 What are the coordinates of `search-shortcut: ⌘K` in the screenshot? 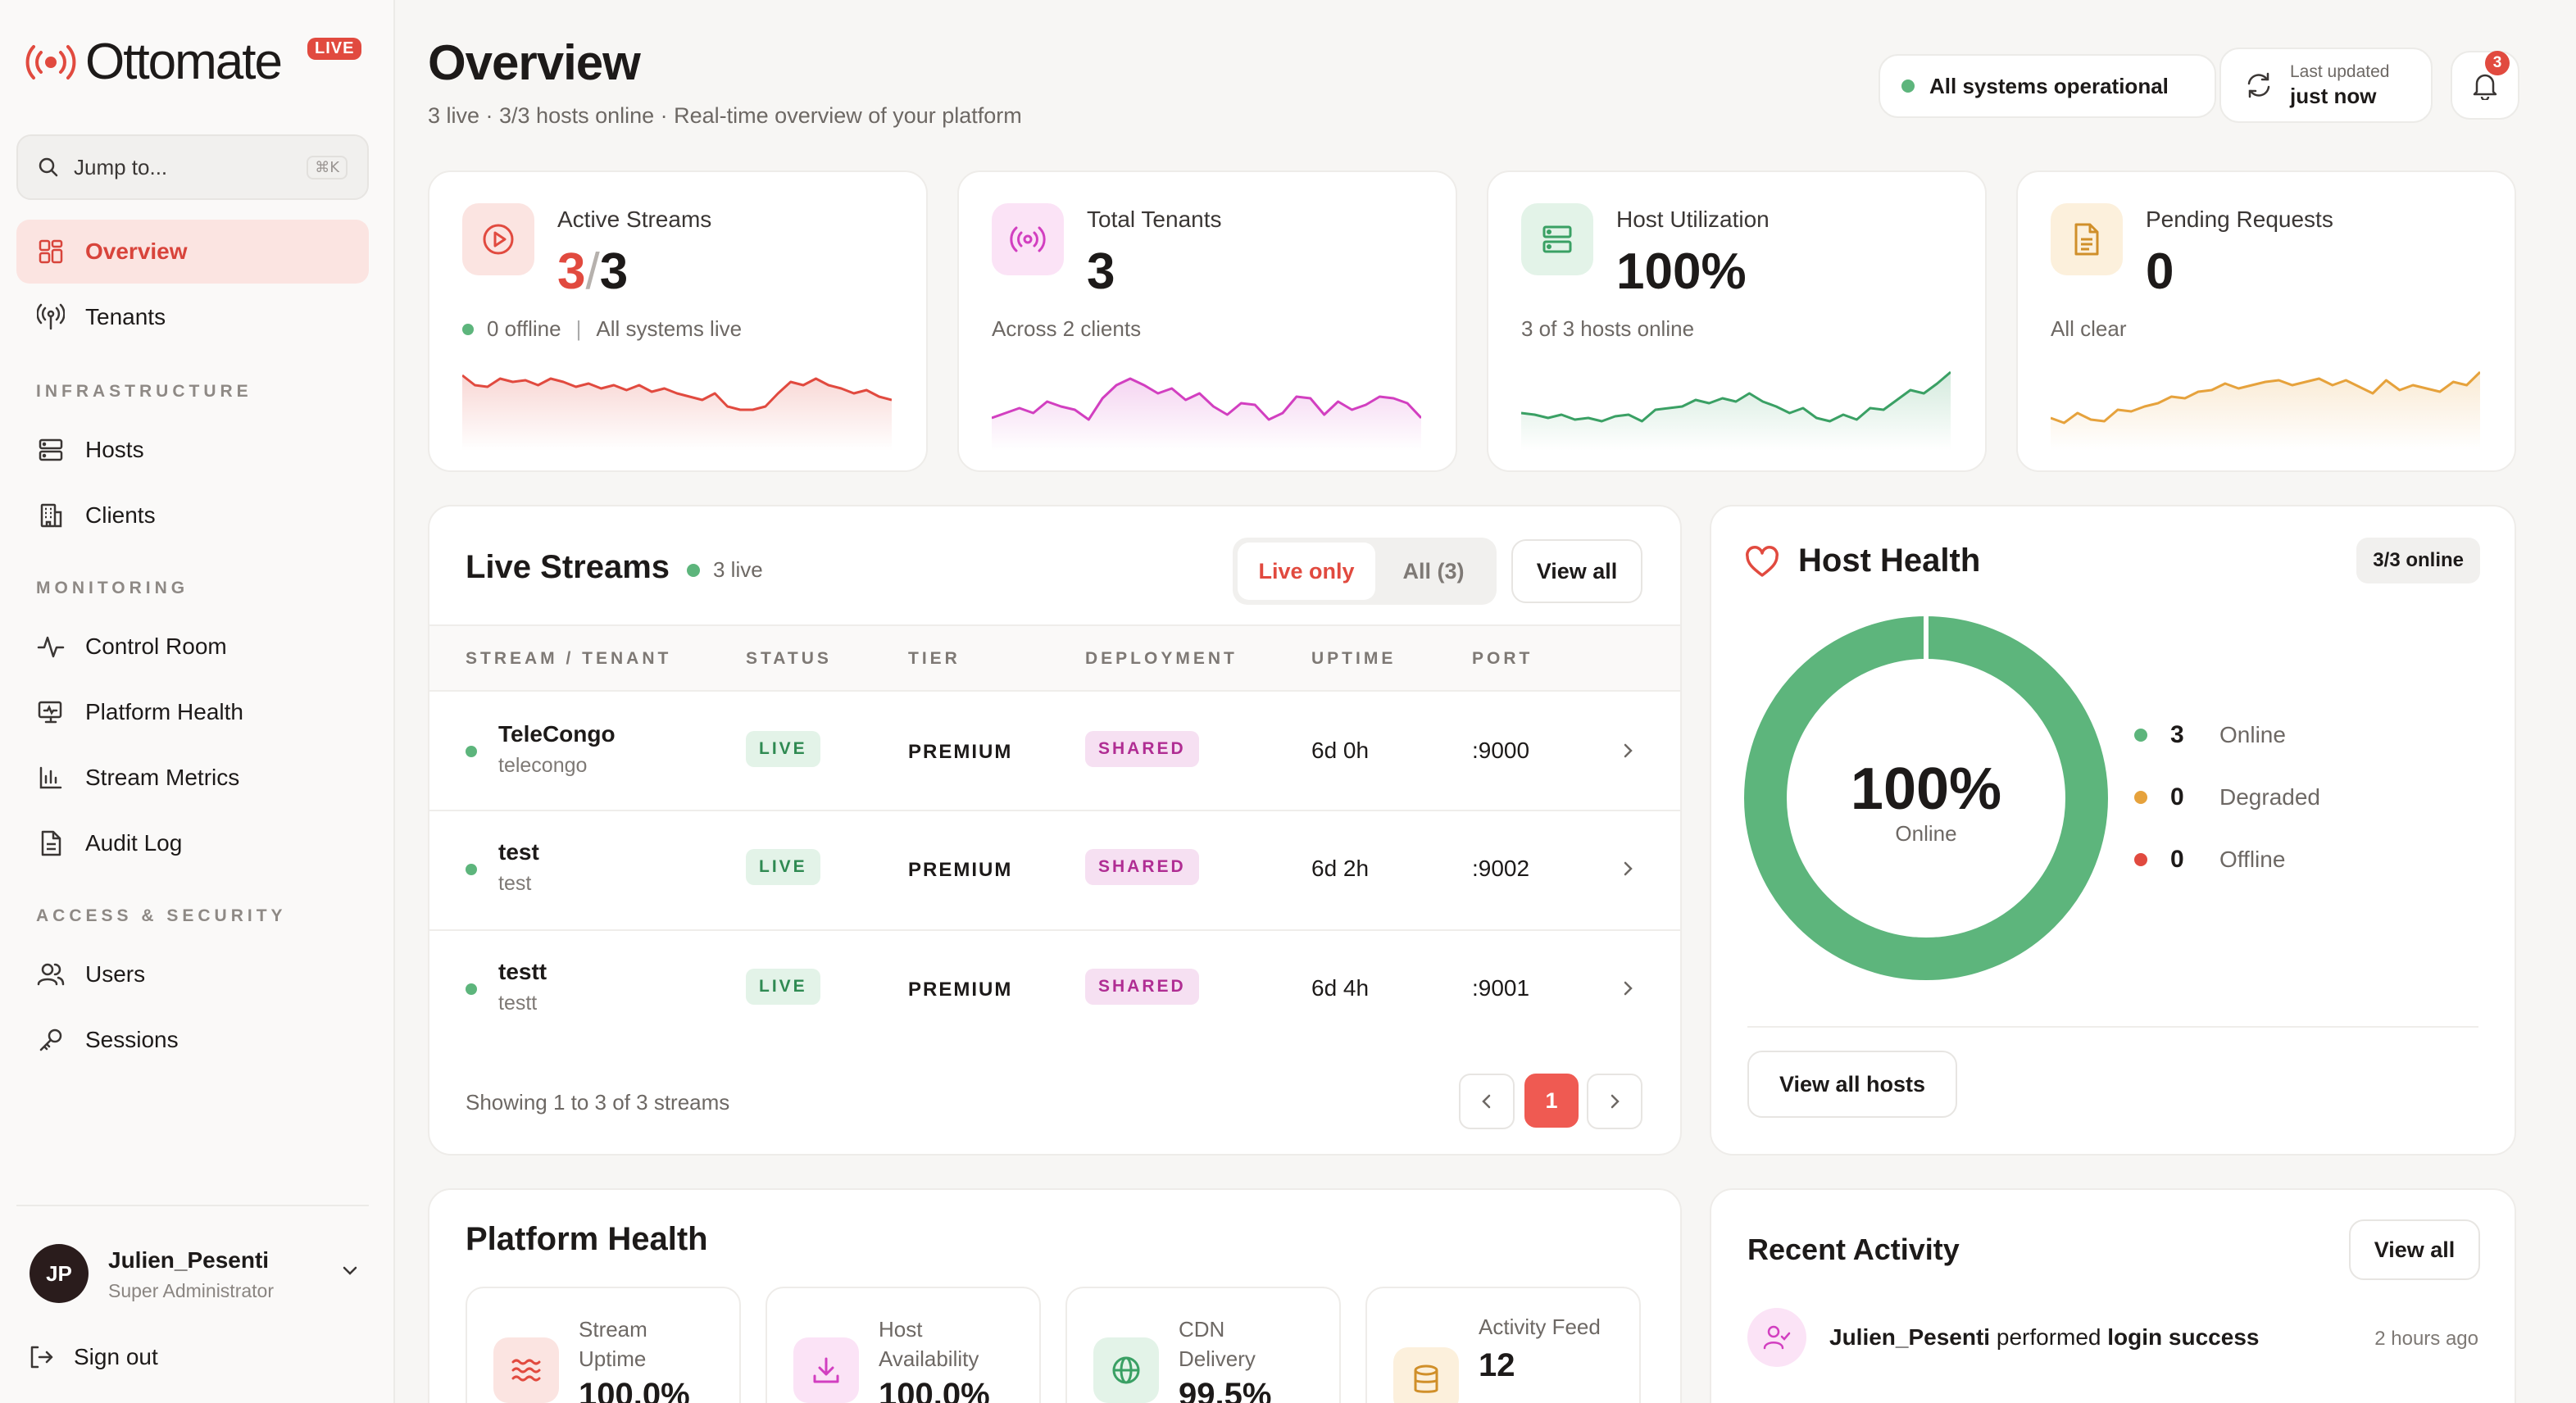 It's located at (327, 167).